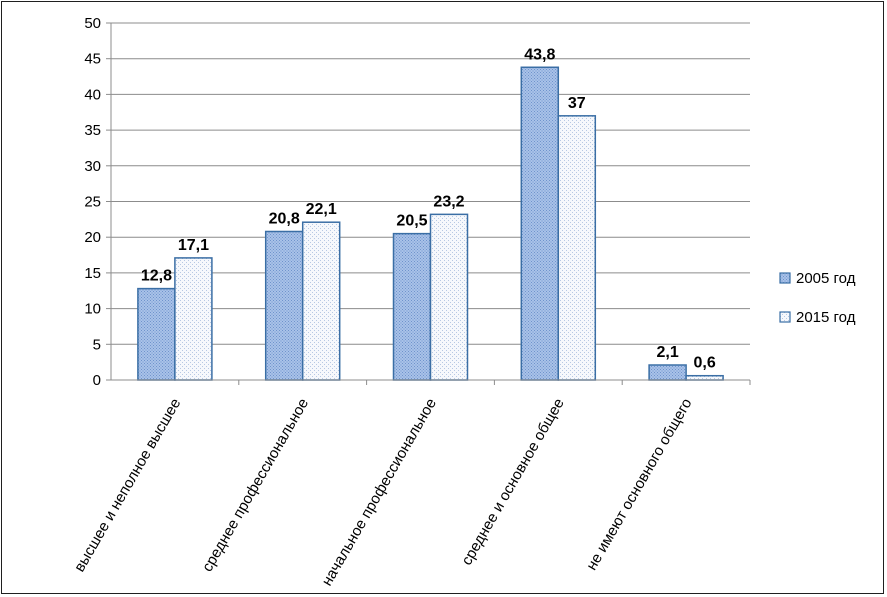  What do you see at coordinates (817, 298) in the screenshot?
I see `legend: 2005 год 2015 год` at bounding box center [817, 298].